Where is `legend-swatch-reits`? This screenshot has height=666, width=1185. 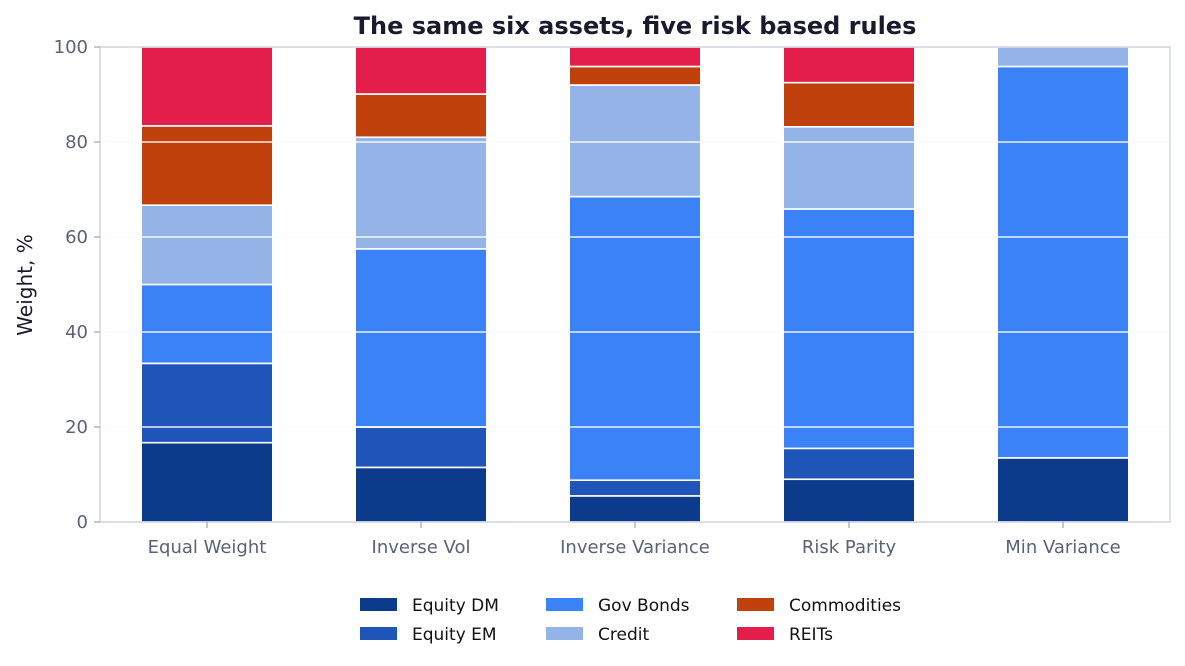
legend-swatch-reits is located at coordinates (755, 633).